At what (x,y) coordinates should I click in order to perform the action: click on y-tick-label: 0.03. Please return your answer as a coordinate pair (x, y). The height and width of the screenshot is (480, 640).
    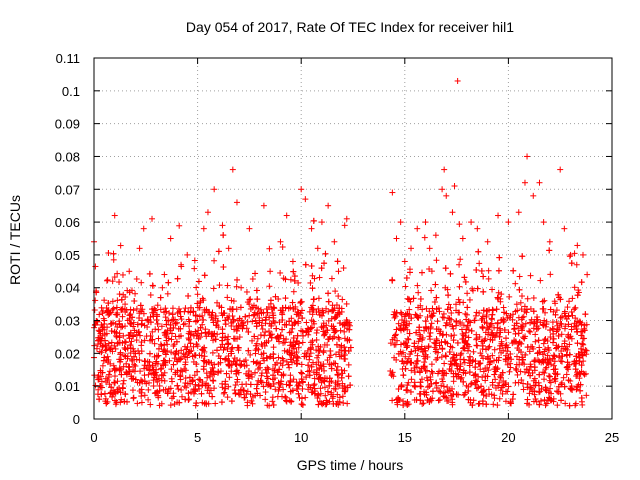
    Looking at the image, I should click on (67, 321).